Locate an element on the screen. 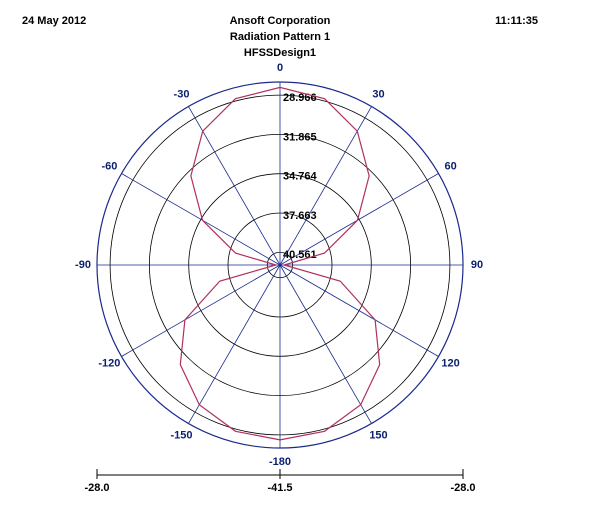  angle-label: -90 is located at coordinates (83, 265).